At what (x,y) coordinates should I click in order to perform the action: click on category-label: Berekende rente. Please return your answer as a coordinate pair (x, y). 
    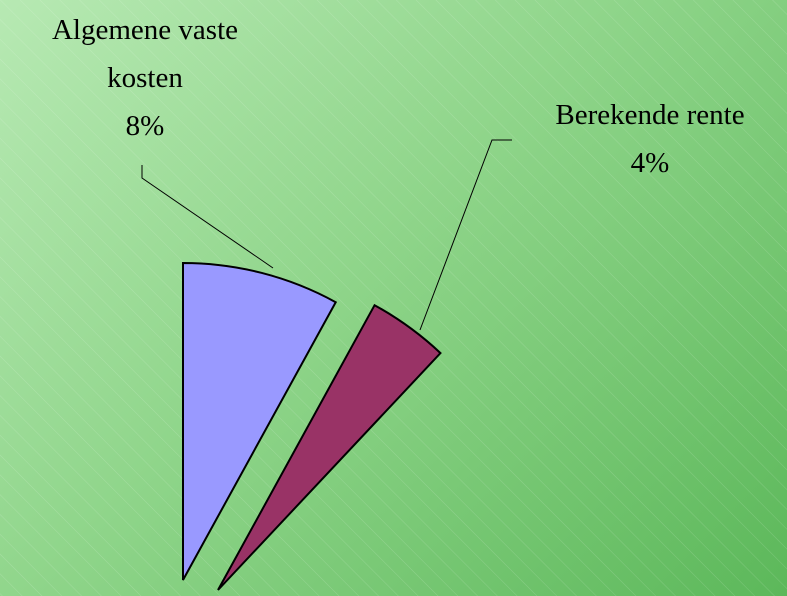
    Looking at the image, I should click on (650, 115).